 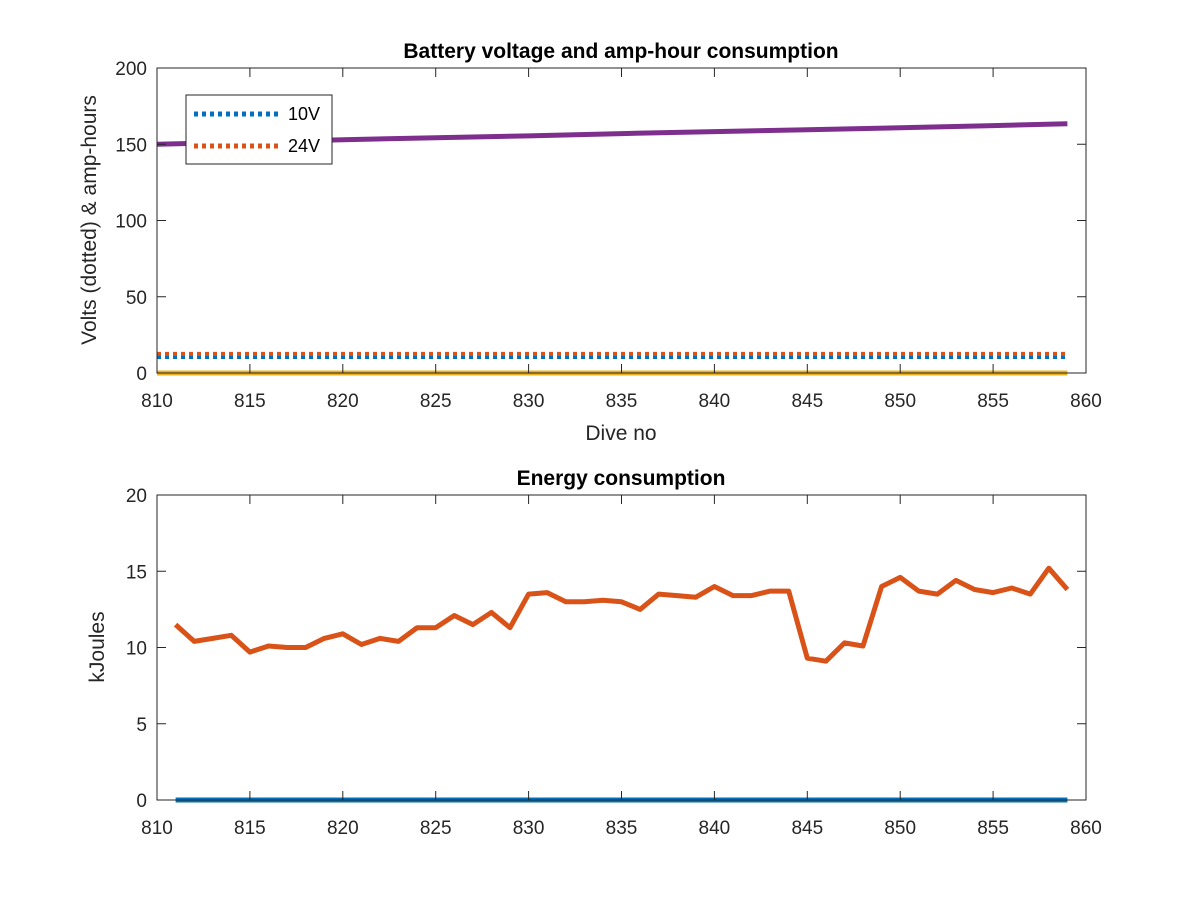 I want to click on bottom-y-tick-label: 5, so click(x=141, y=725).